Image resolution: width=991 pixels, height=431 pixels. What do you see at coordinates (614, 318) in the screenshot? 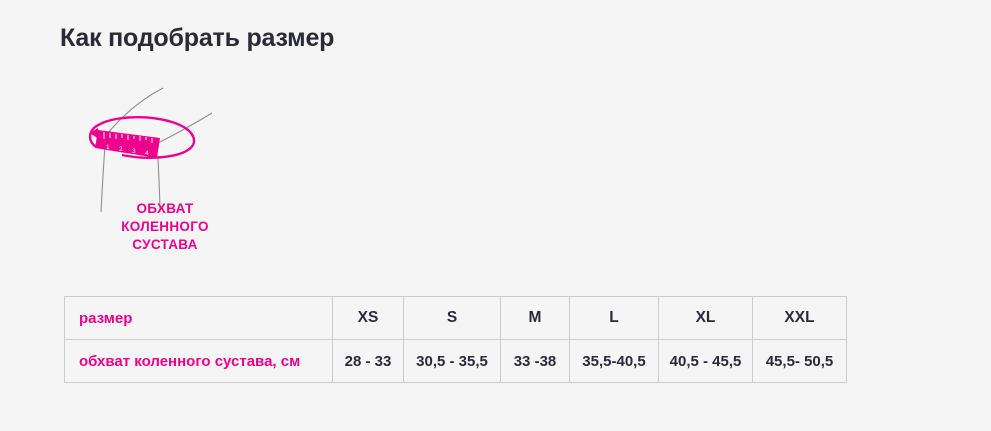
I see `header-size-l: L` at bounding box center [614, 318].